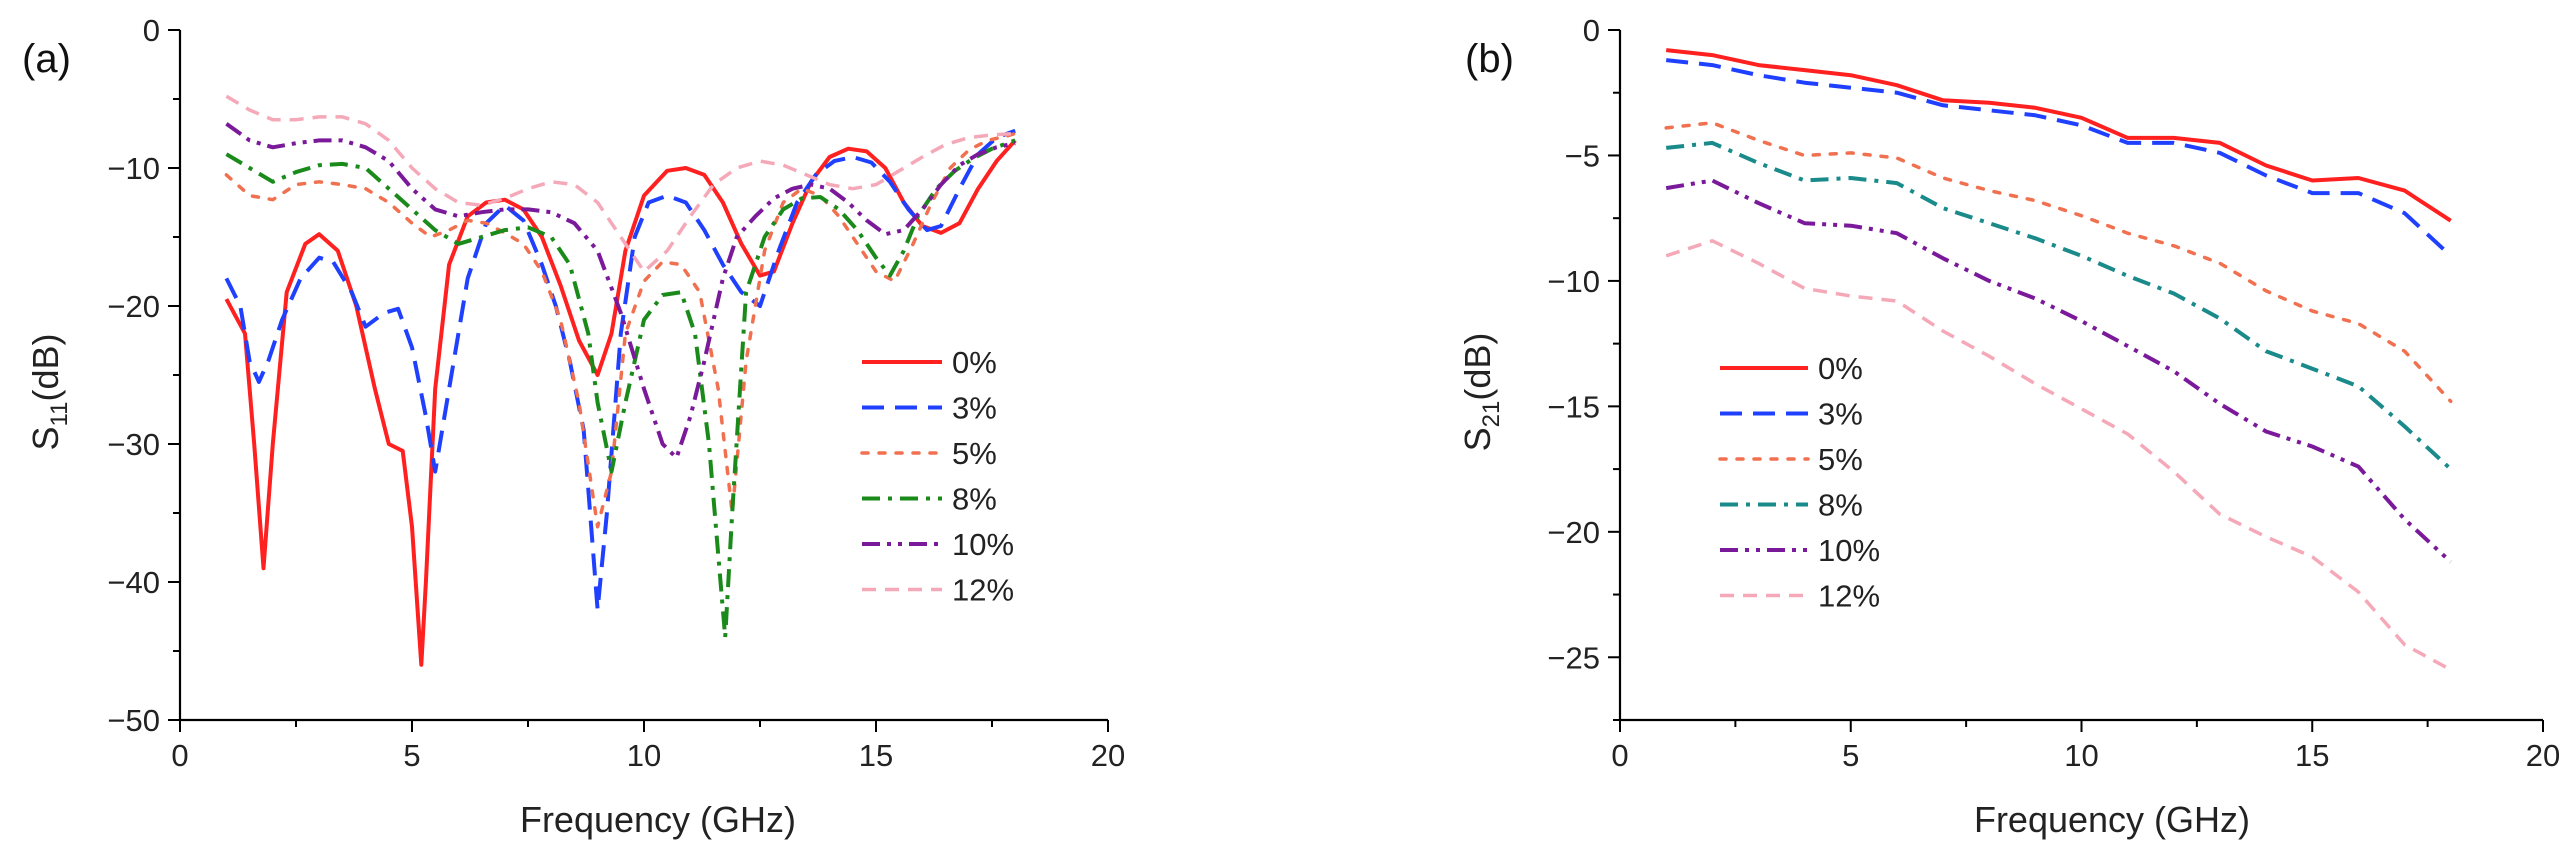 The width and height of the screenshot is (2575, 853). Describe the element at coordinates (1582, 155) in the screenshot. I see `y-tick-label-b: −5` at that location.